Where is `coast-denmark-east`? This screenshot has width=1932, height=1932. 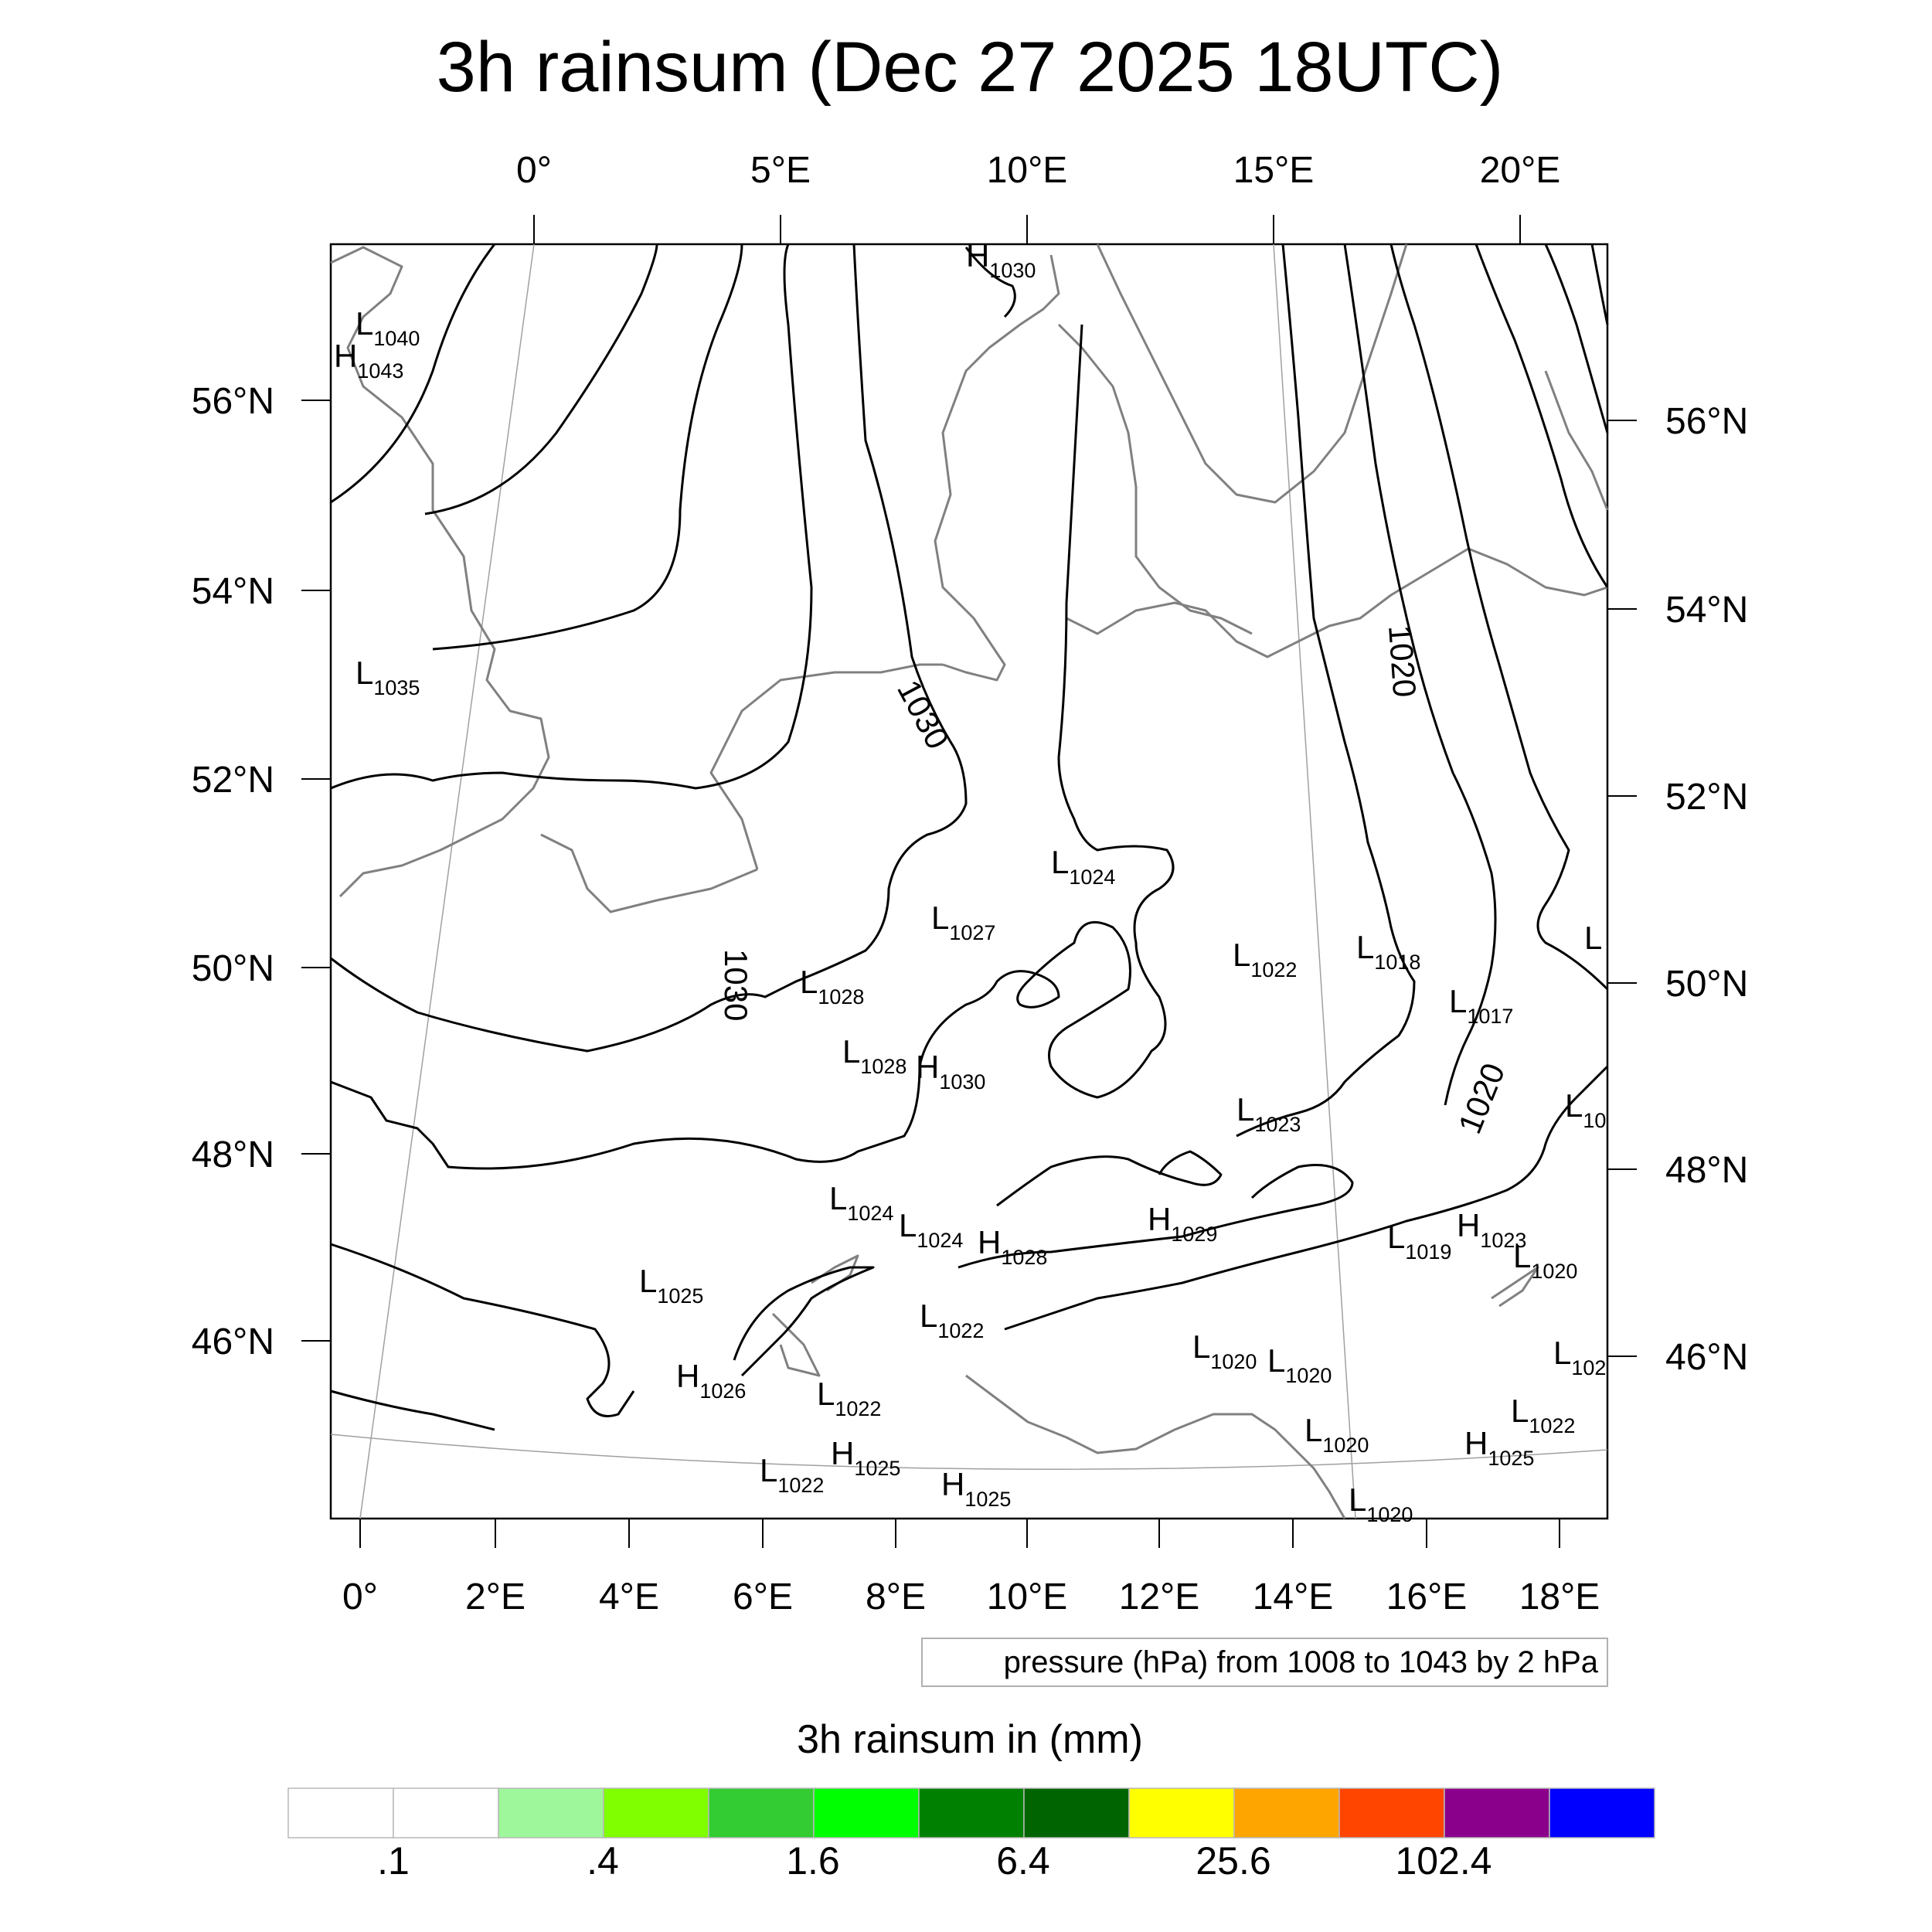 coast-denmark-east is located at coordinates (1155, 479).